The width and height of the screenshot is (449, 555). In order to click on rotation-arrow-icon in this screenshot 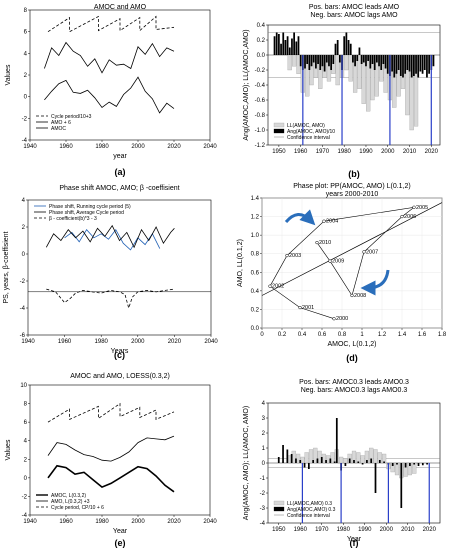, I will do `click(300, 217)`.